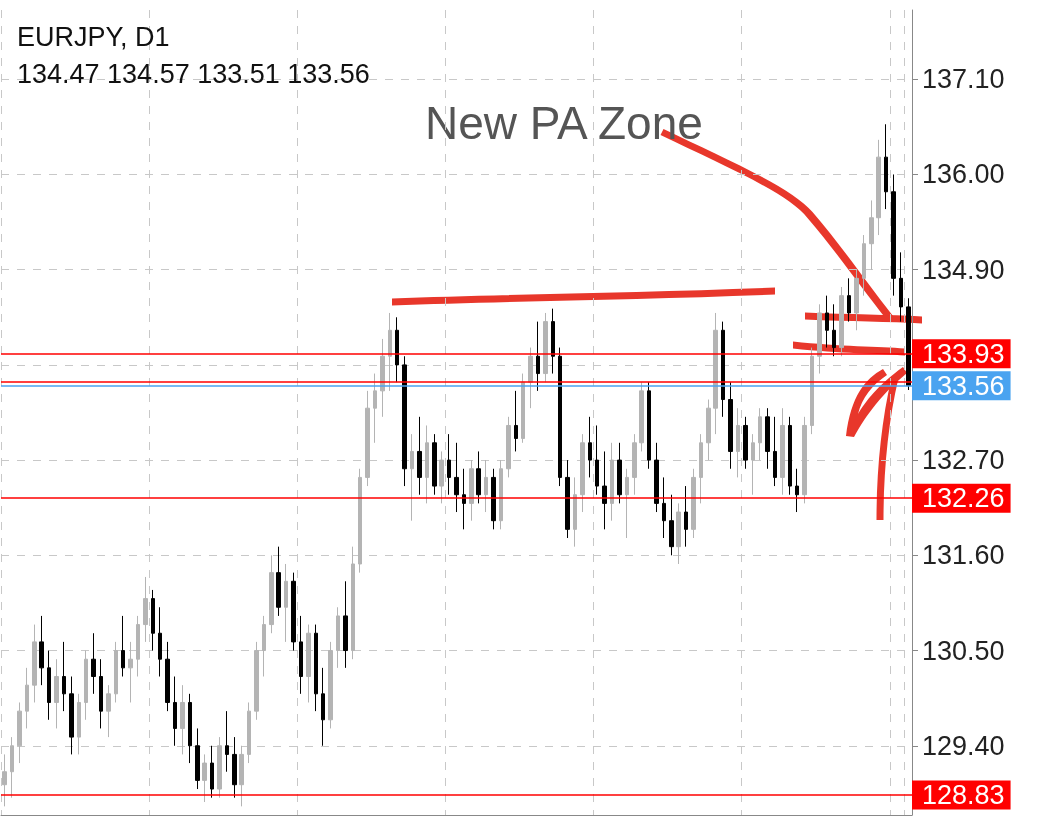 The width and height of the screenshot is (1058, 816). Describe the element at coordinates (963, 650) in the screenshot. I see `y-tick-label: 130.50` at that location.